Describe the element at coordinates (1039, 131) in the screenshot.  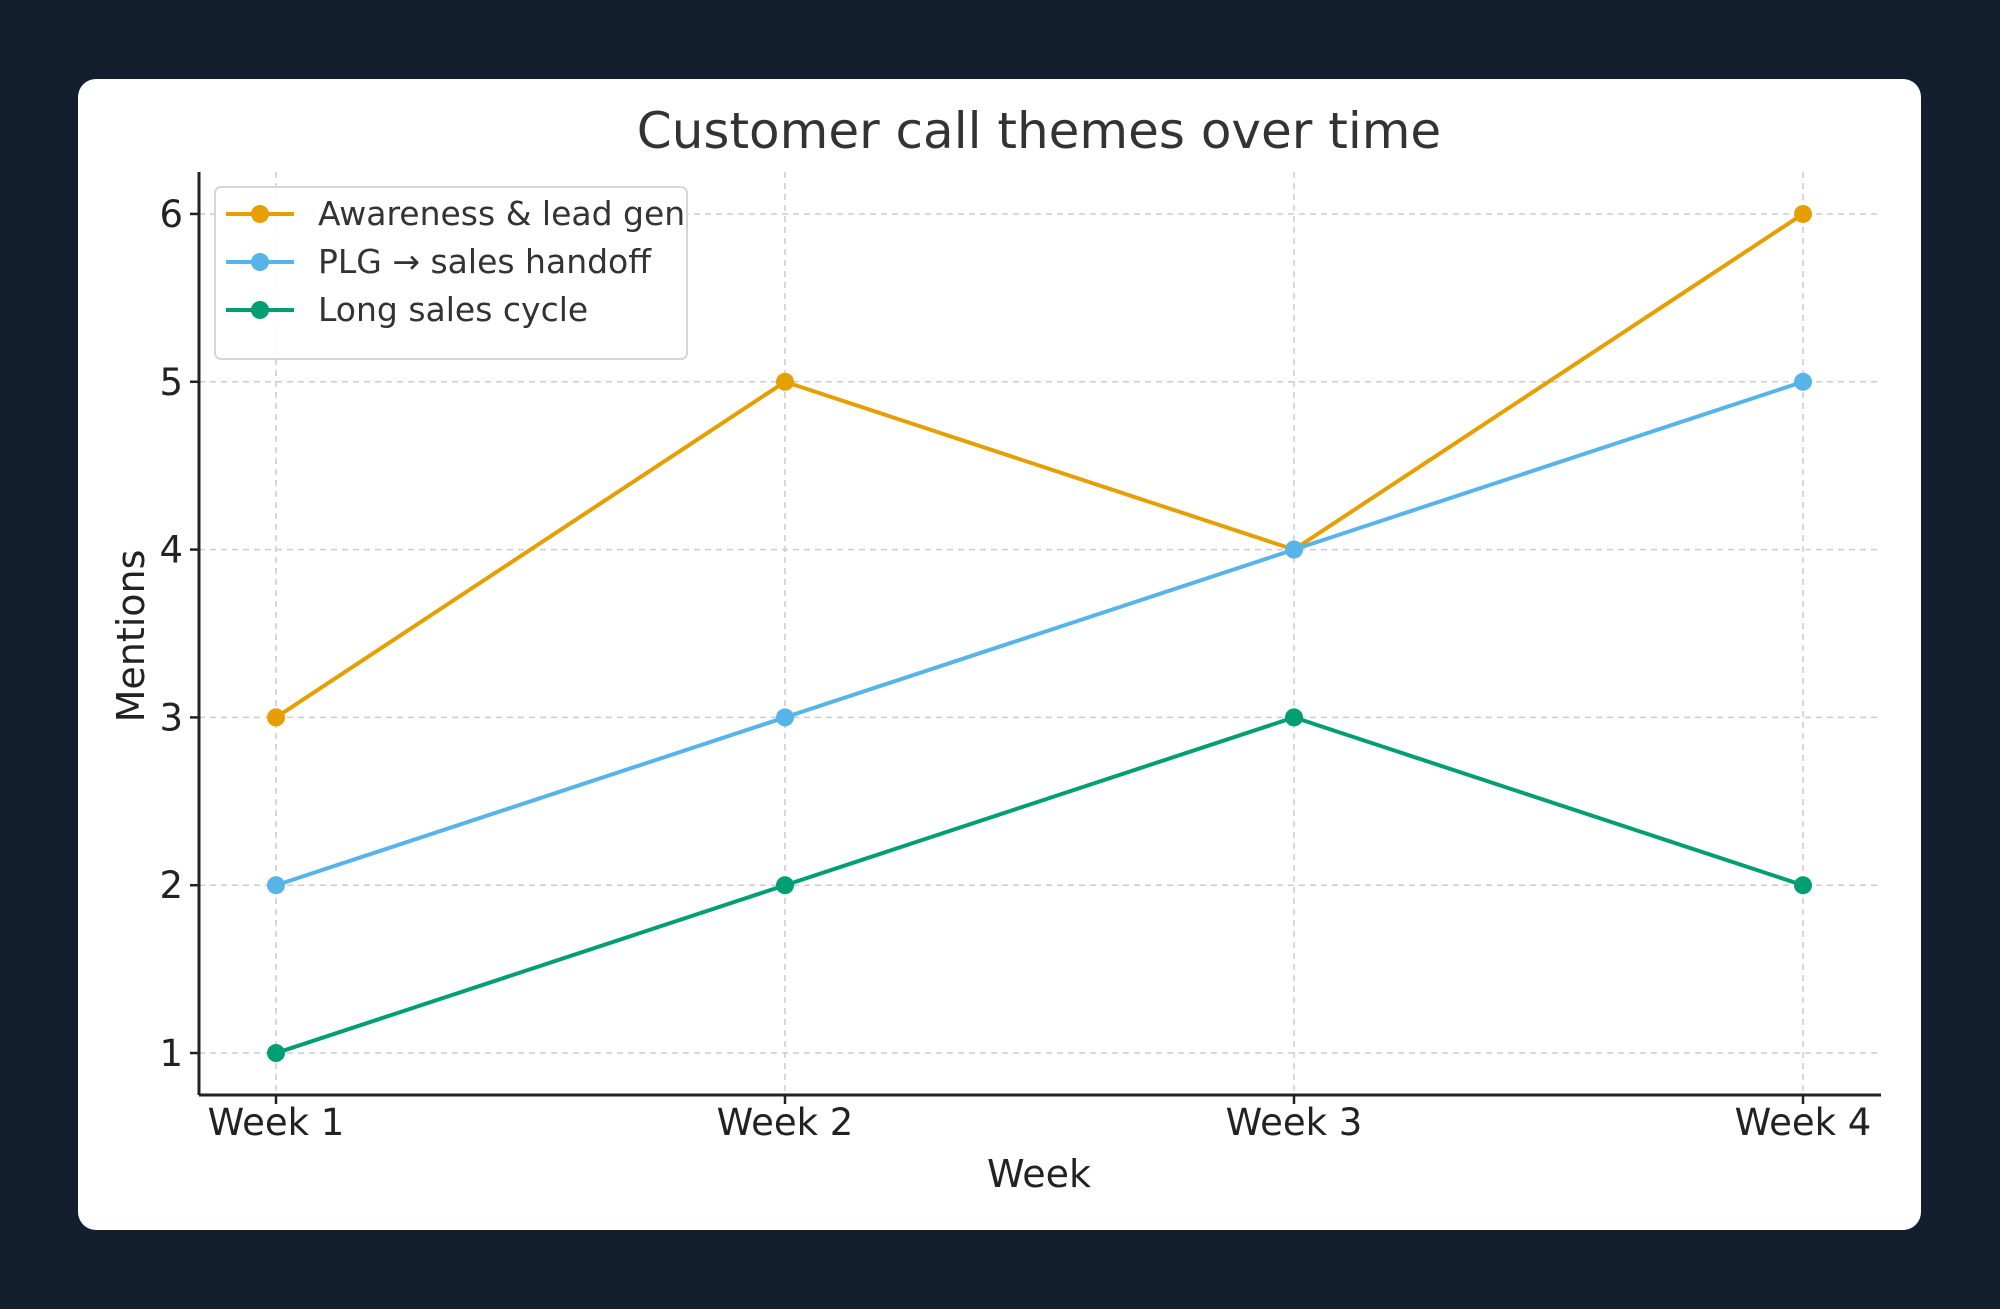
I see `chart-title: Customer call themes over time` at that location.